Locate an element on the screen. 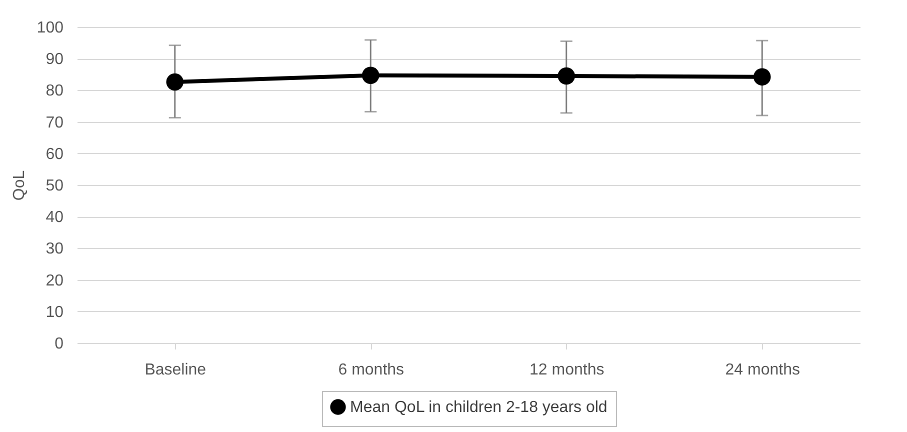 This screenshot has width=907, height=432. y-axis-title: QoL is located at coordinates (19, 185).